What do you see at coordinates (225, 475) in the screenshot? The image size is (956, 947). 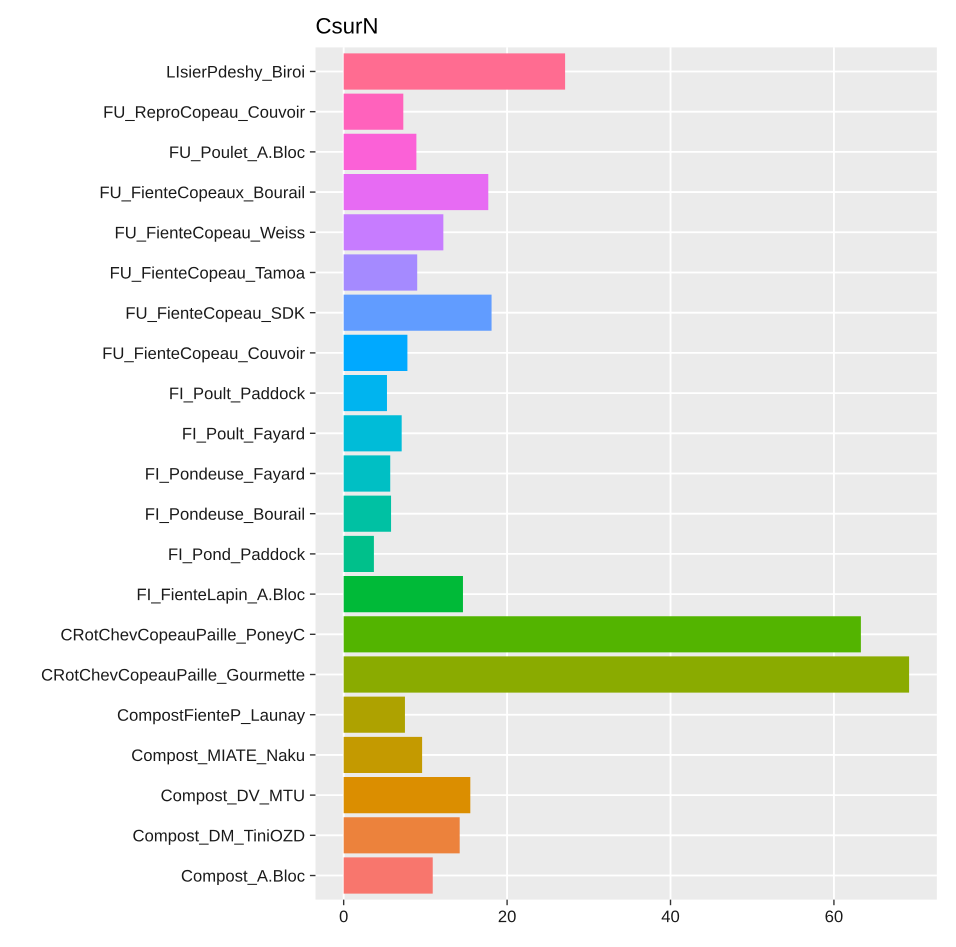 I see `y-tick-label: FI_Pondeuse_Fayard` at bounding box center [225, 475].